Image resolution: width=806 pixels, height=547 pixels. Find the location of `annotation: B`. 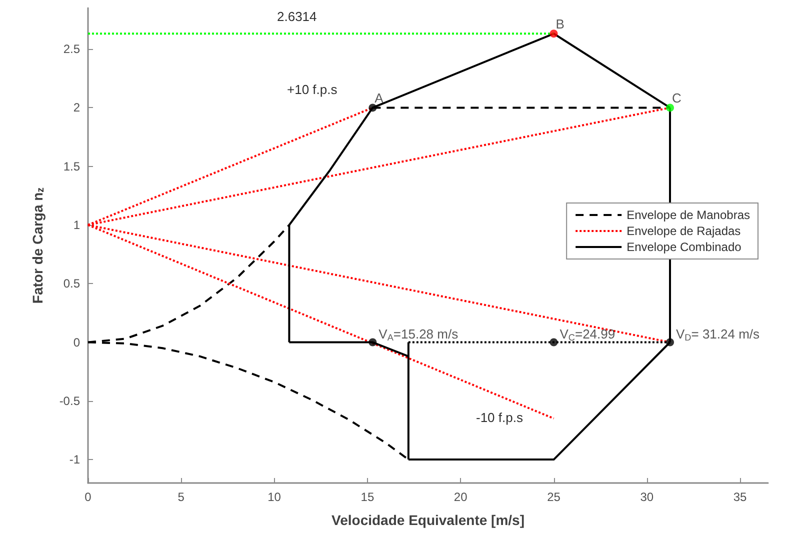

annotation: B is located at coordinates (560, 24).